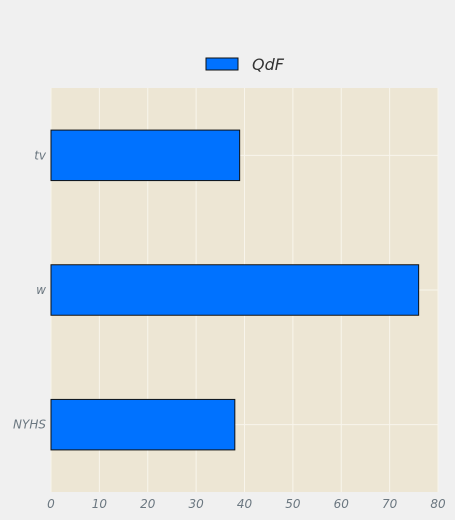 Image resolution: width=455 pixels, height=520 pixels. Describe the element at coordinates (196, 504) in the screenshot. I see `x-tick-label: 30` at that location.